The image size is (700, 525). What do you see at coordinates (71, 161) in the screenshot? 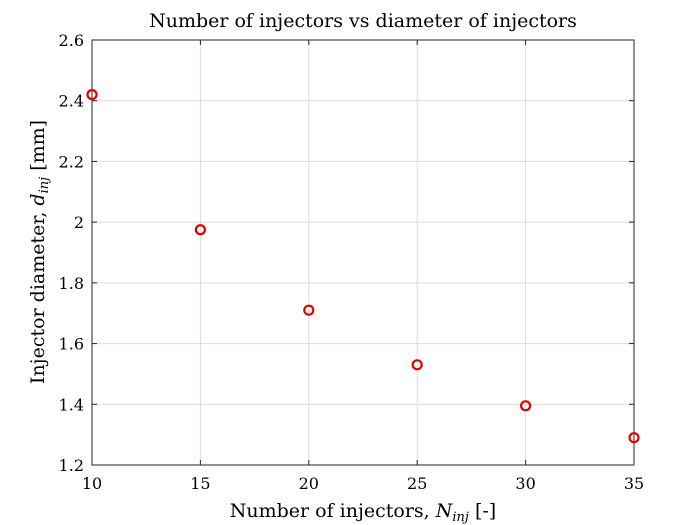
I see `y-tick-label: 2.2` at bounding box center [71, 161].